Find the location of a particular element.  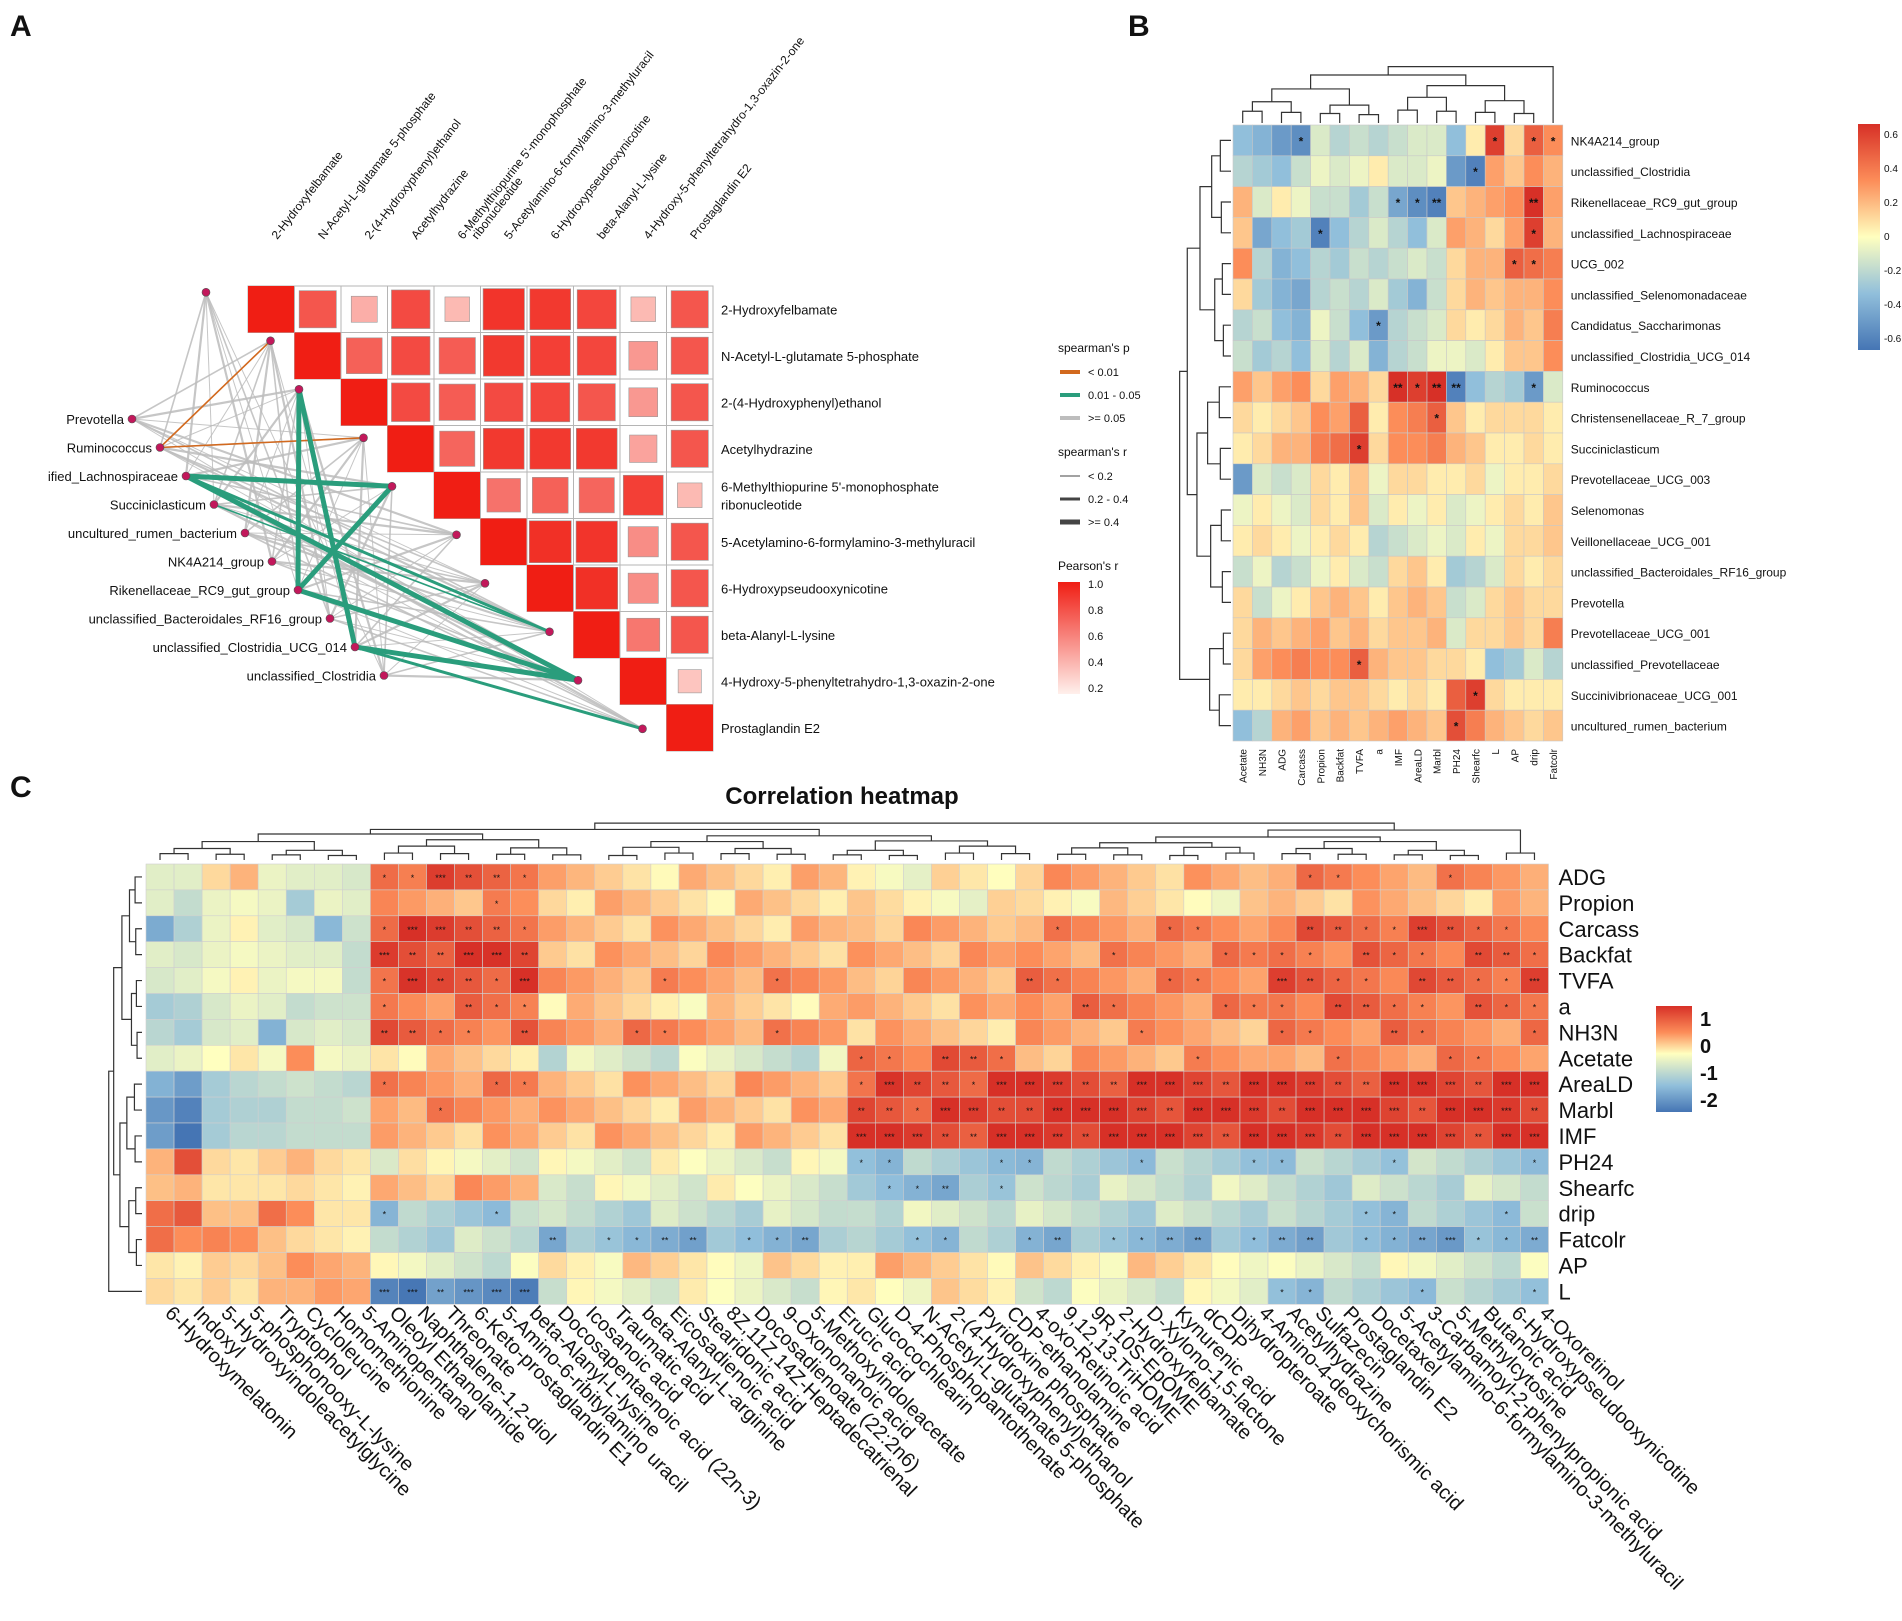

mantel-edge-sig is located at coordinates (215, 394).